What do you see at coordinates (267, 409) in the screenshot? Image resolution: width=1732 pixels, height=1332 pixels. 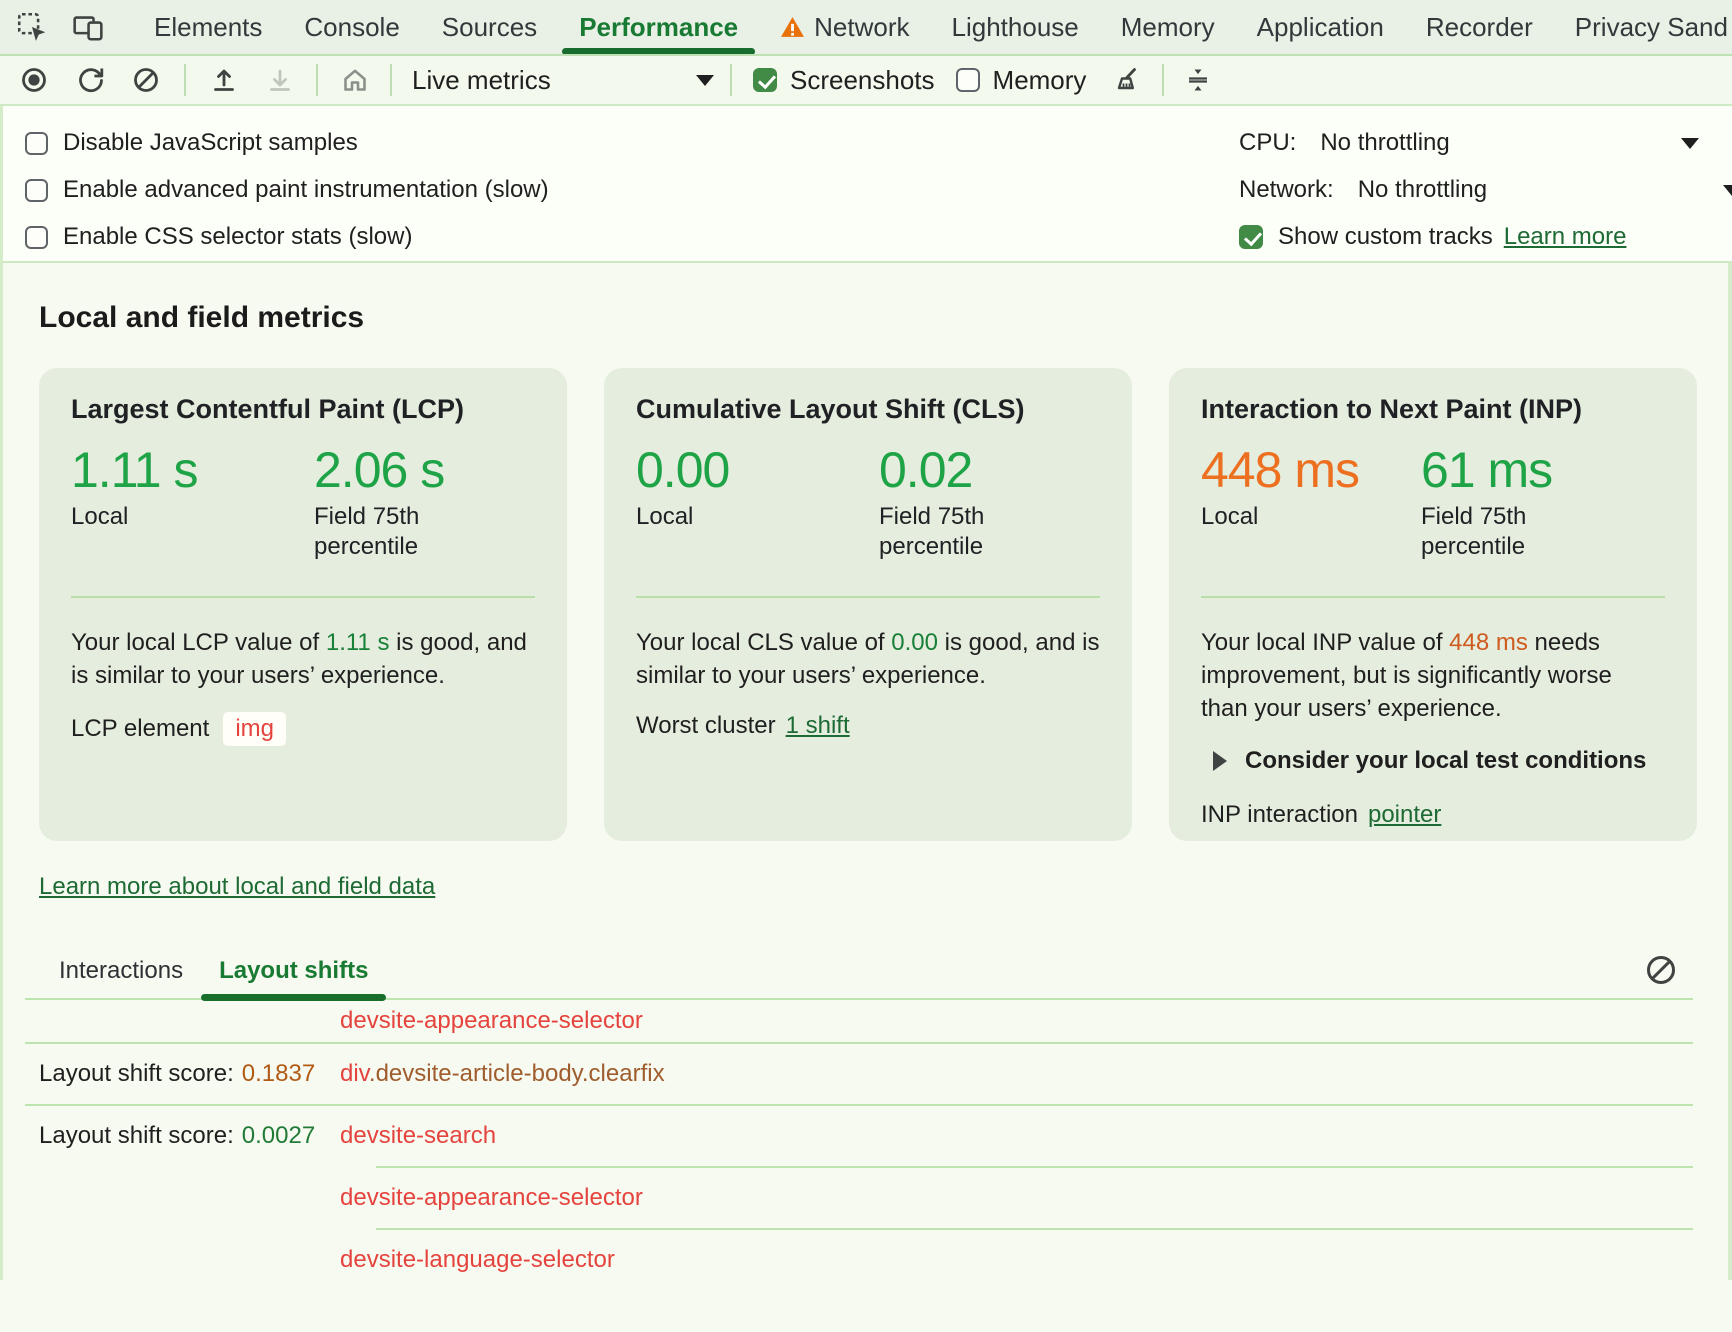 I see `card-title: Largest Contentful Paint (LCP)` at bounding box center [267, 409].